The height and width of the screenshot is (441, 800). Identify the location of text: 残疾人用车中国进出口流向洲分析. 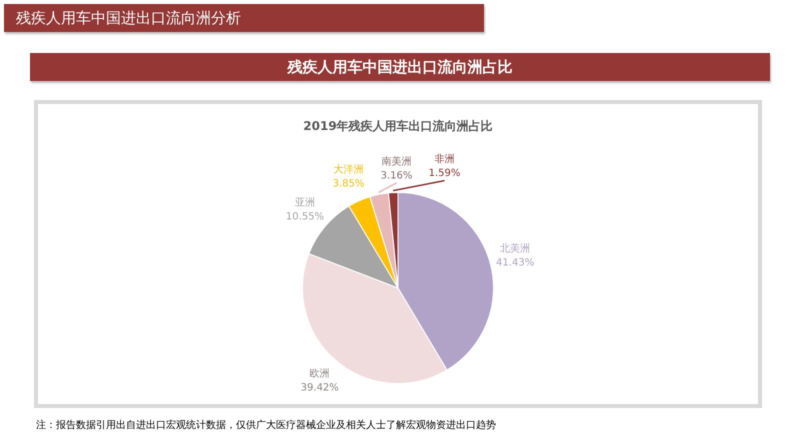
(244, 18).